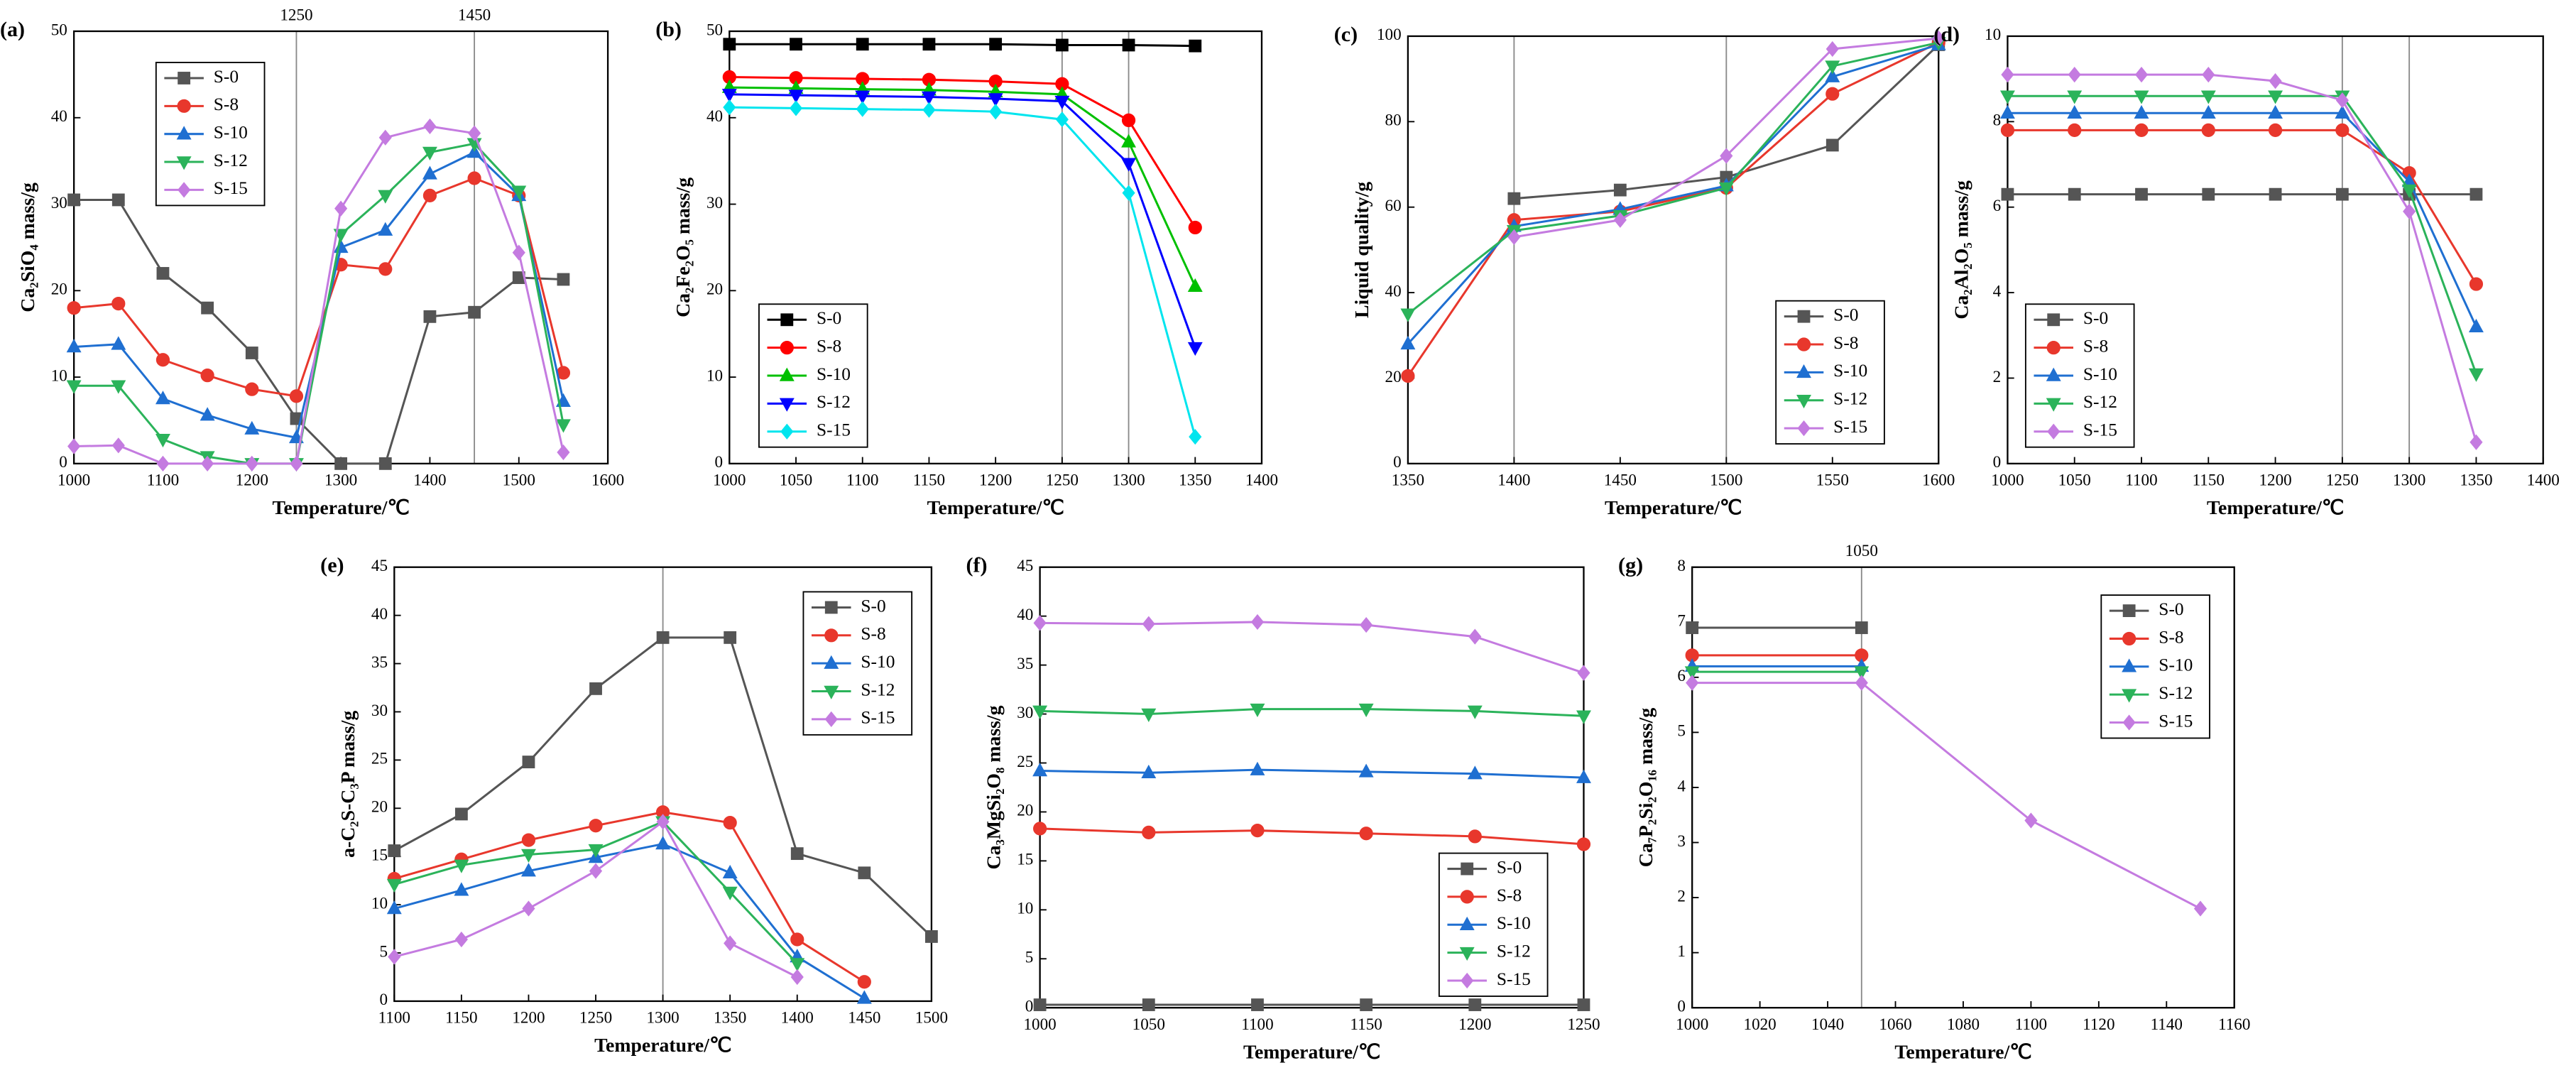 This screenshot has height=1085, width=2576. Describe the element at coordinates (864, 1018) in the screenshot. I see `x-tick-label: 1450` at that location.